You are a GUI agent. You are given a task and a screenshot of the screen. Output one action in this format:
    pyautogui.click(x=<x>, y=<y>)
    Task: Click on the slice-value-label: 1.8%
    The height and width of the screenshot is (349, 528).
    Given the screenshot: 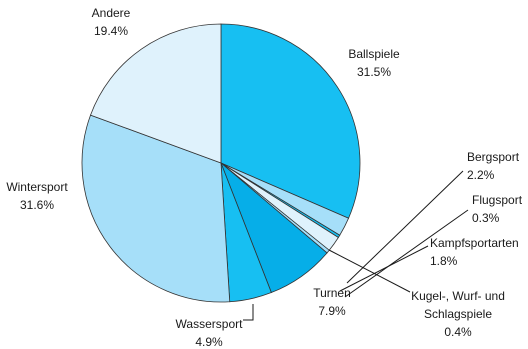 What is the action you would take?
    pyautogui.click(x=444, y=261)
    